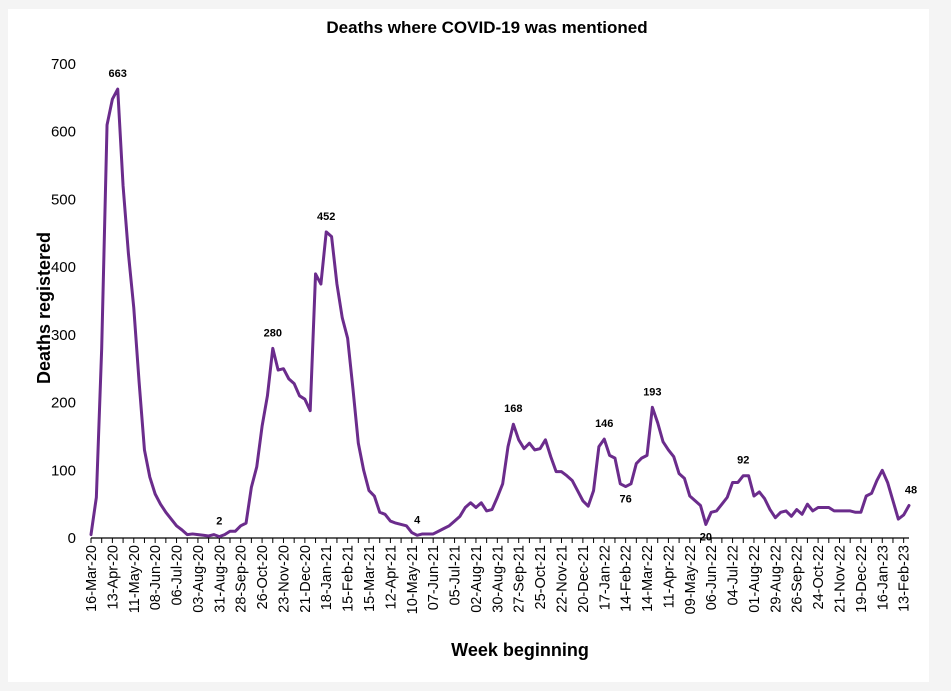  Describe the element at coordinates (604, 424) in the screenshot. I see `data-label: 146` at that location.